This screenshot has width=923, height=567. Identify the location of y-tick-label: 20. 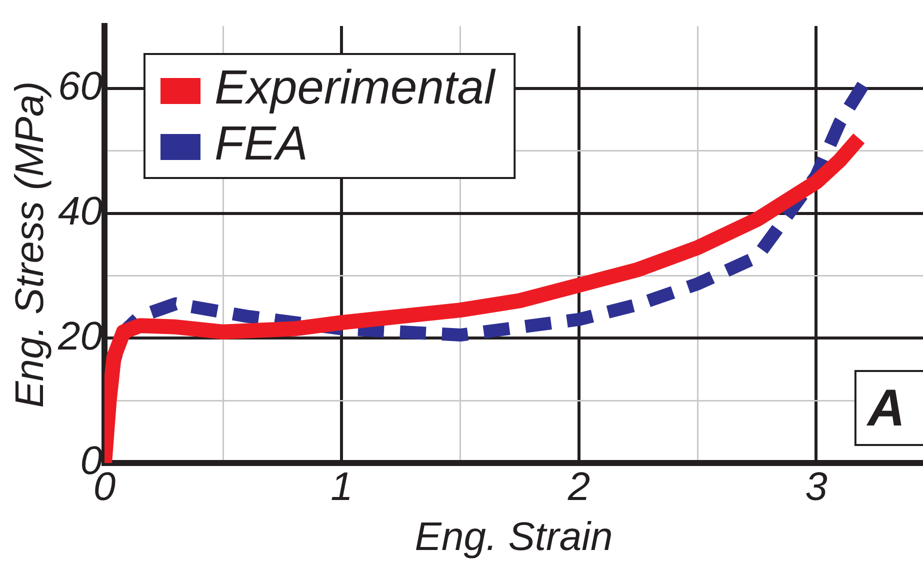
(79, 336).